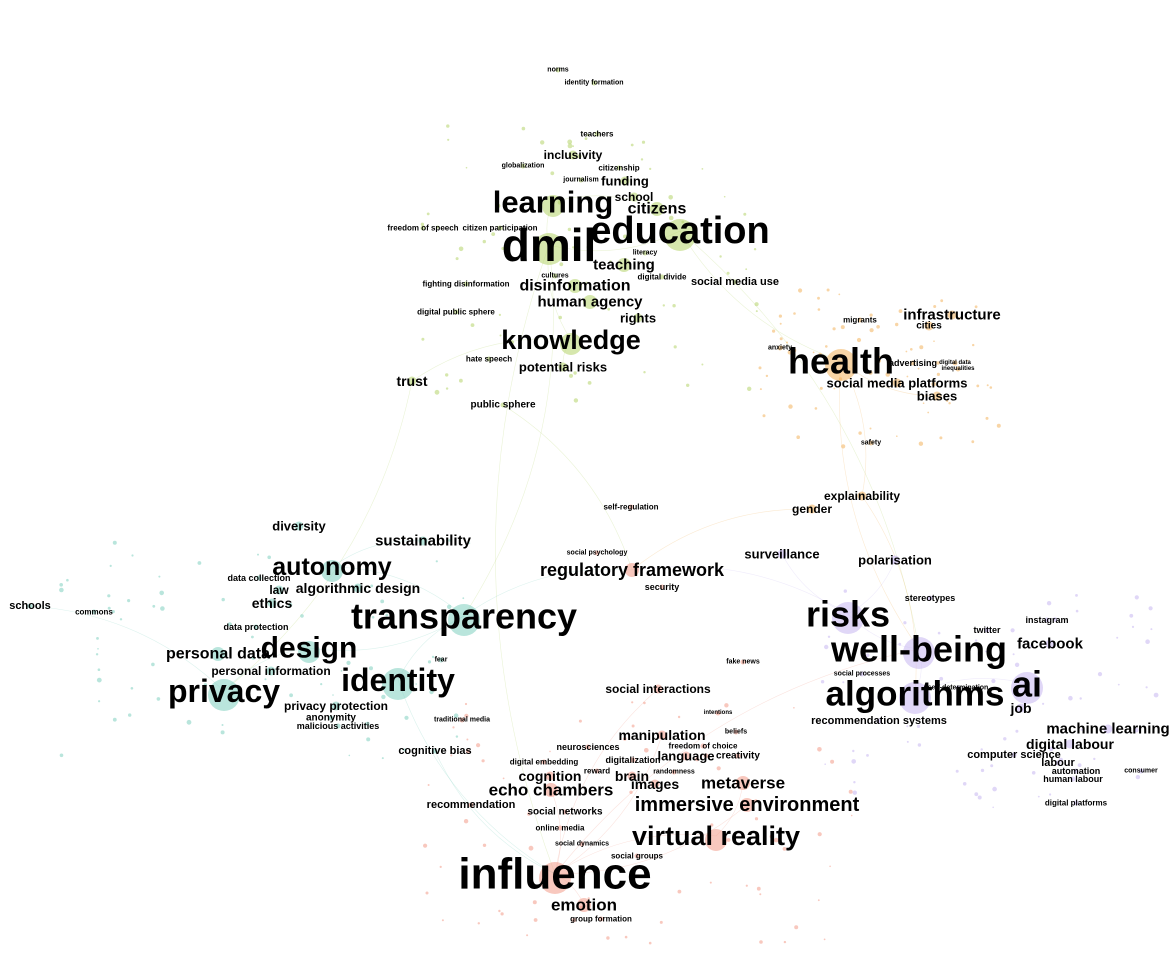 The image size is (1176, 968). What do you see at coordinates (336, 706) in the screenshot?
I see `label-privacy-protection: privacy protection` at bounding box center [336, 706].